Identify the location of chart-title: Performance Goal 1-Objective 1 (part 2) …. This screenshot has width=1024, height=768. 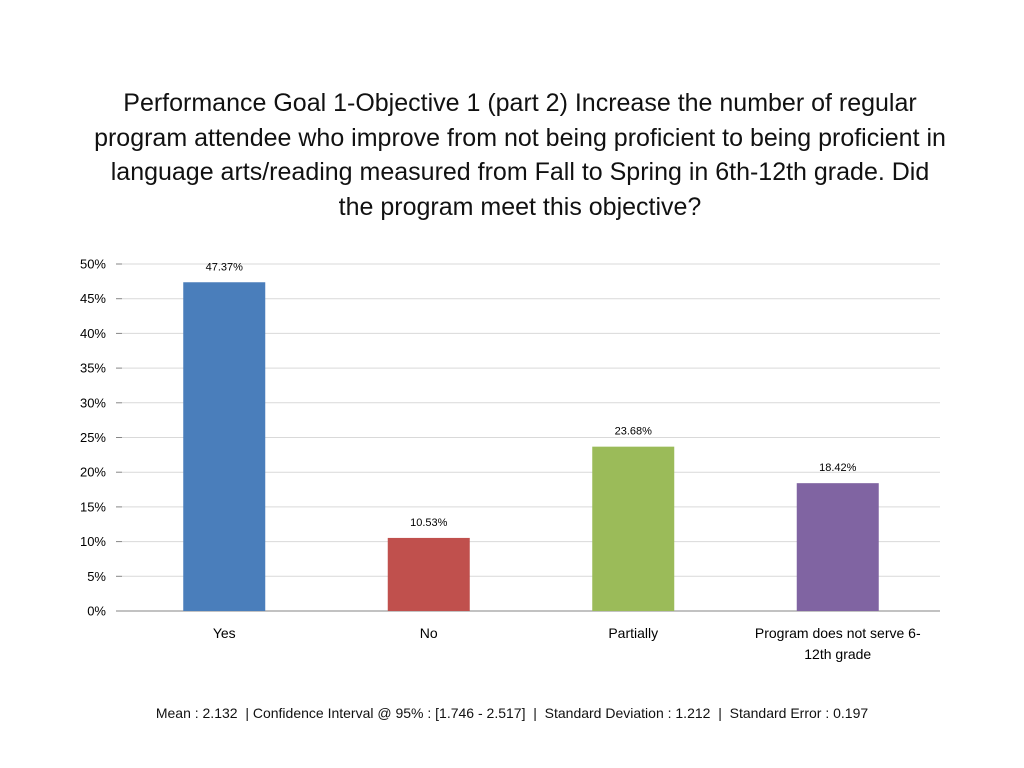
(520, 155).